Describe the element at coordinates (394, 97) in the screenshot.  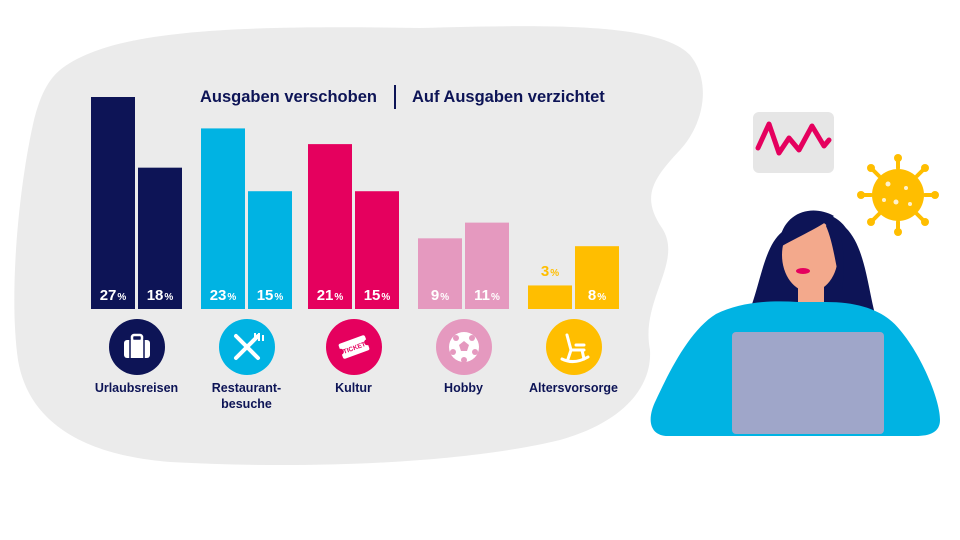
I see `legend-divider` at that location.